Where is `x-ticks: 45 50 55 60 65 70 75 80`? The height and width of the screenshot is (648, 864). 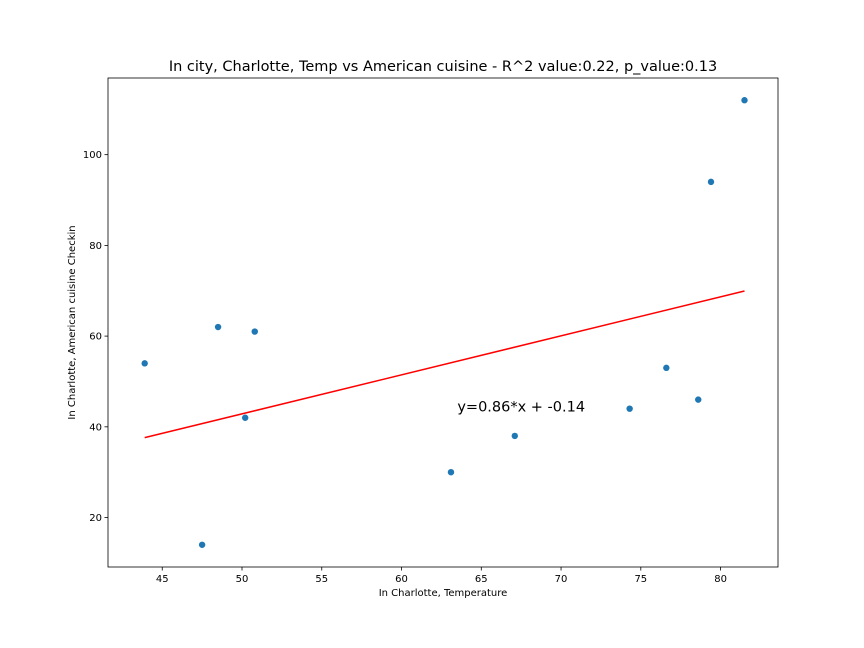
x-ticks: 45 50 55 60 65 70 75 80 is located at coordinates (441, 576).